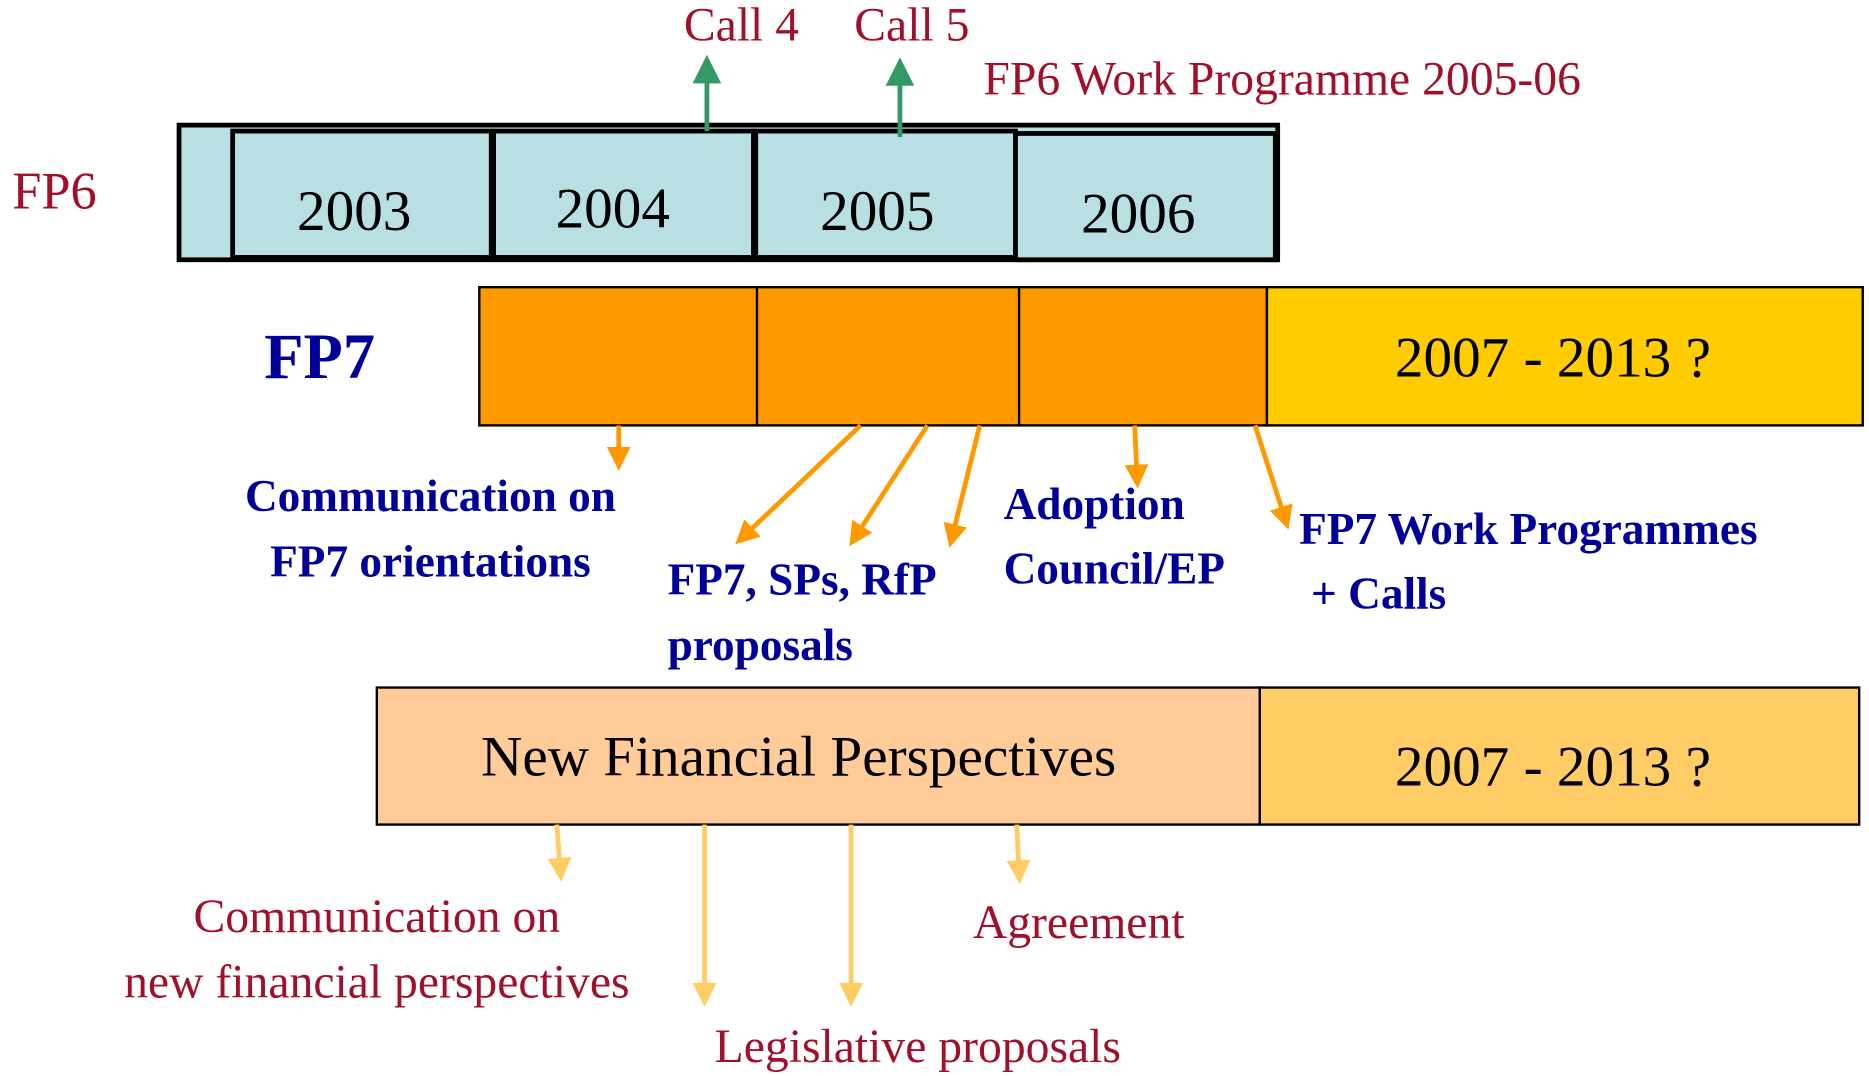 The height and width of the screenshot is (1076, 1869). I want to click on call-label: Call 5, so click(911, 26).